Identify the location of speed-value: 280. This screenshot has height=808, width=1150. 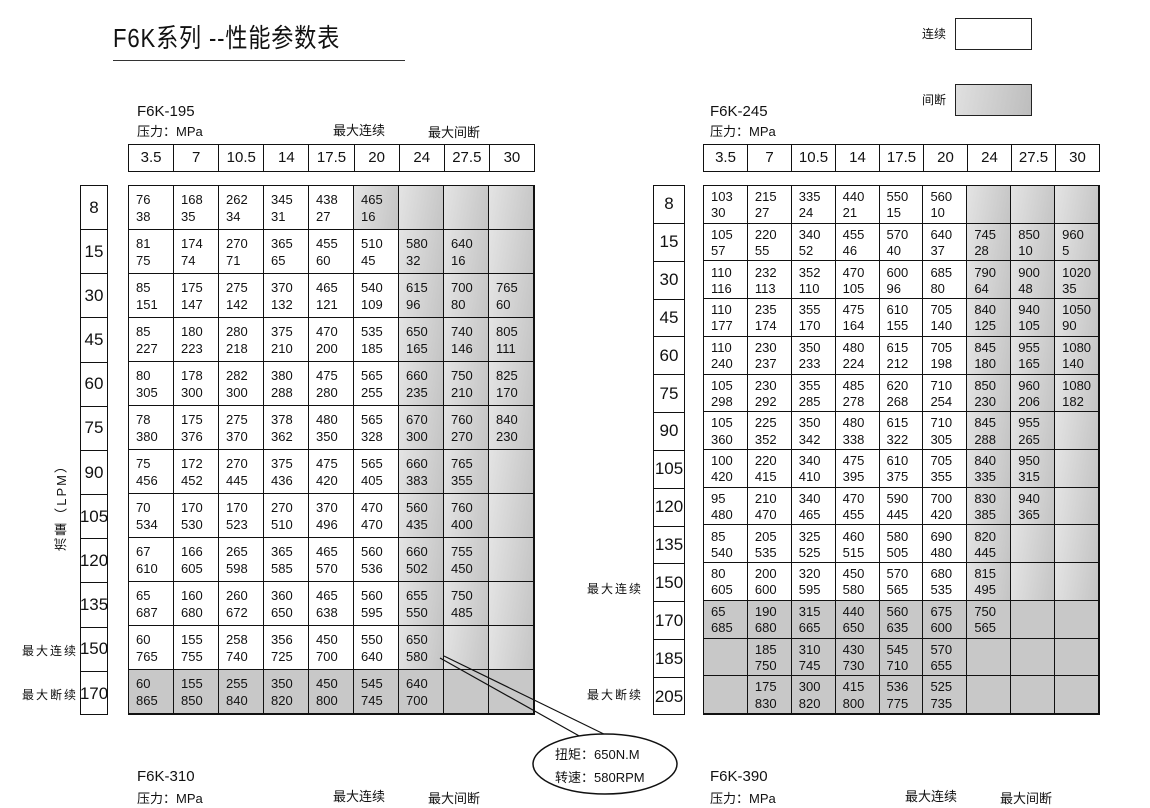
(327, 392).